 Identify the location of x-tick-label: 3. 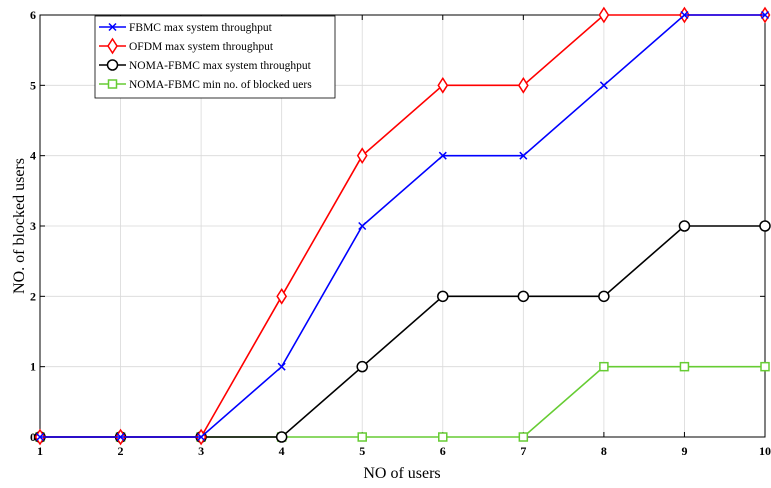
(201, 451).